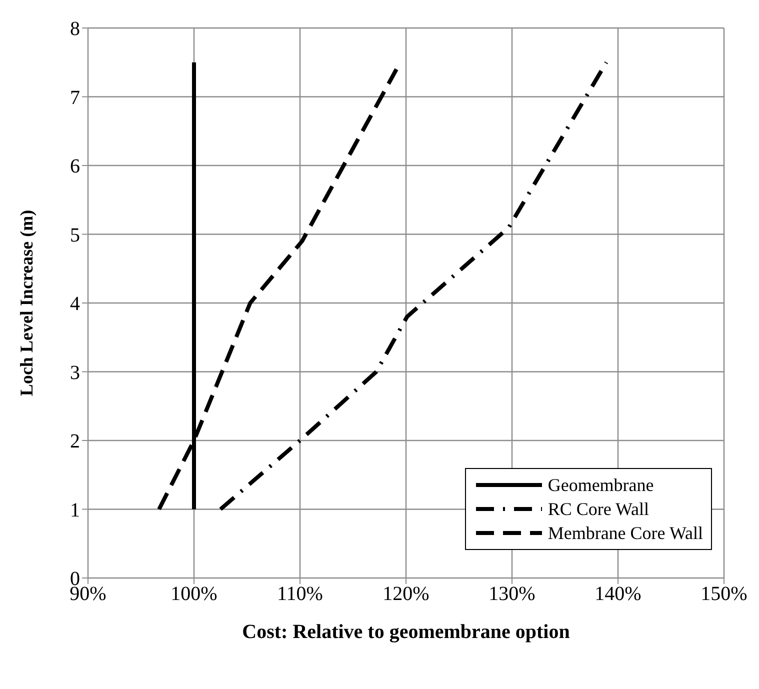 This screenshot has width=759, height=689. Describe the element at coordinates (300, 594) in the screenshot. I see `x-tick-label: 110%` at that location.